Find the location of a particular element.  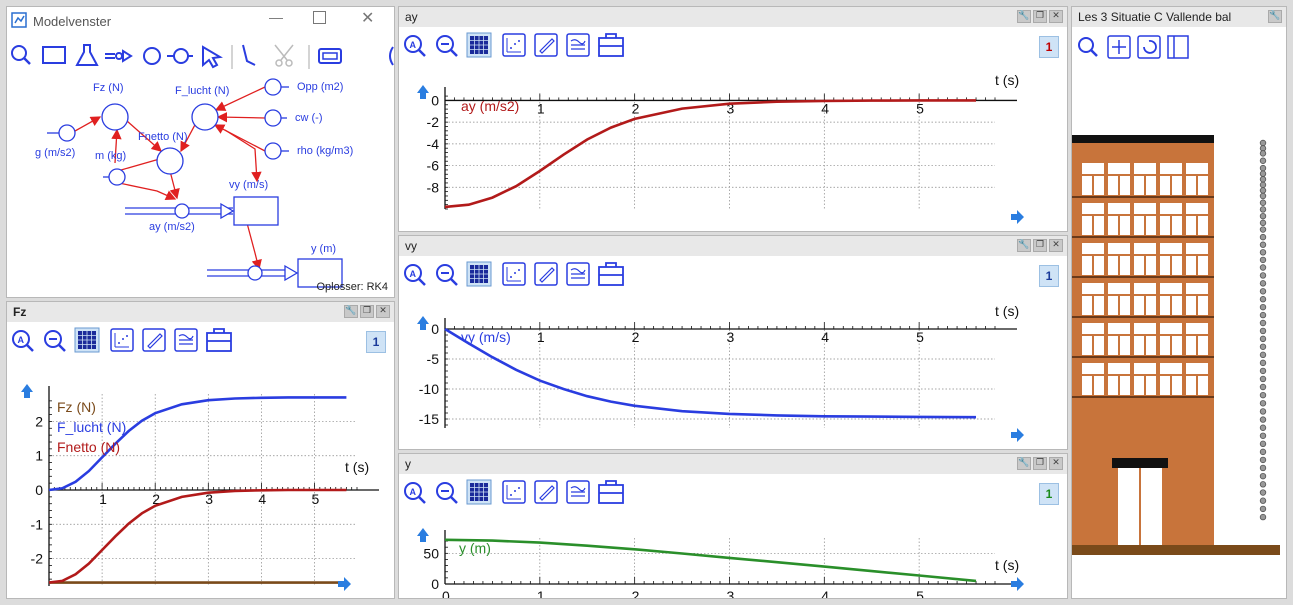

y-tick-label: 1 is located at coordinates (39, 456).